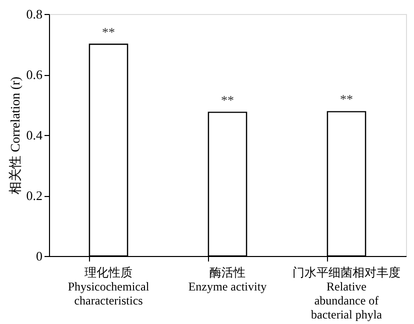 This screenshot has height=324, width=414. Describe the element at coordinates (34, 74) in the screenshot. I see `y-tick-label: 0.6` at that location.